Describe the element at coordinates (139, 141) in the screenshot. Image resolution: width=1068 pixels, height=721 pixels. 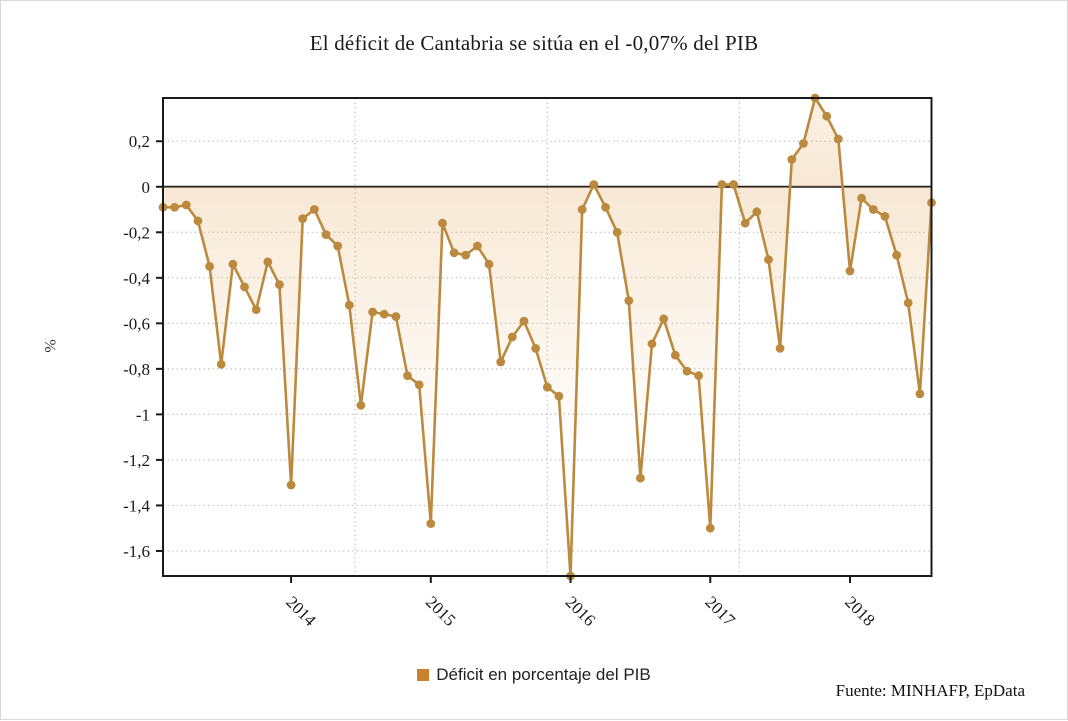
I see `y-tick-label: 0,2` at that location.